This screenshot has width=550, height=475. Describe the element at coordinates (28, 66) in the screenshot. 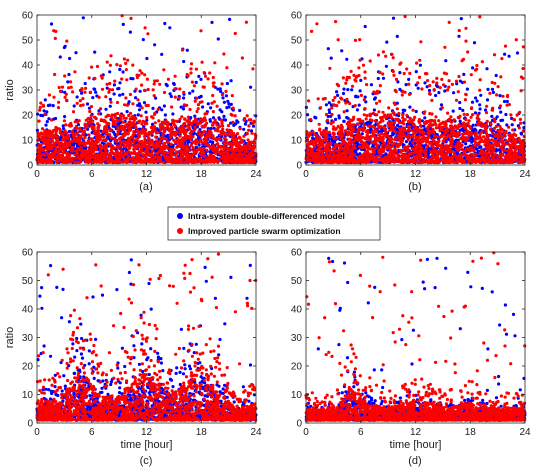

I see `y-tick-label: 40` at that location.